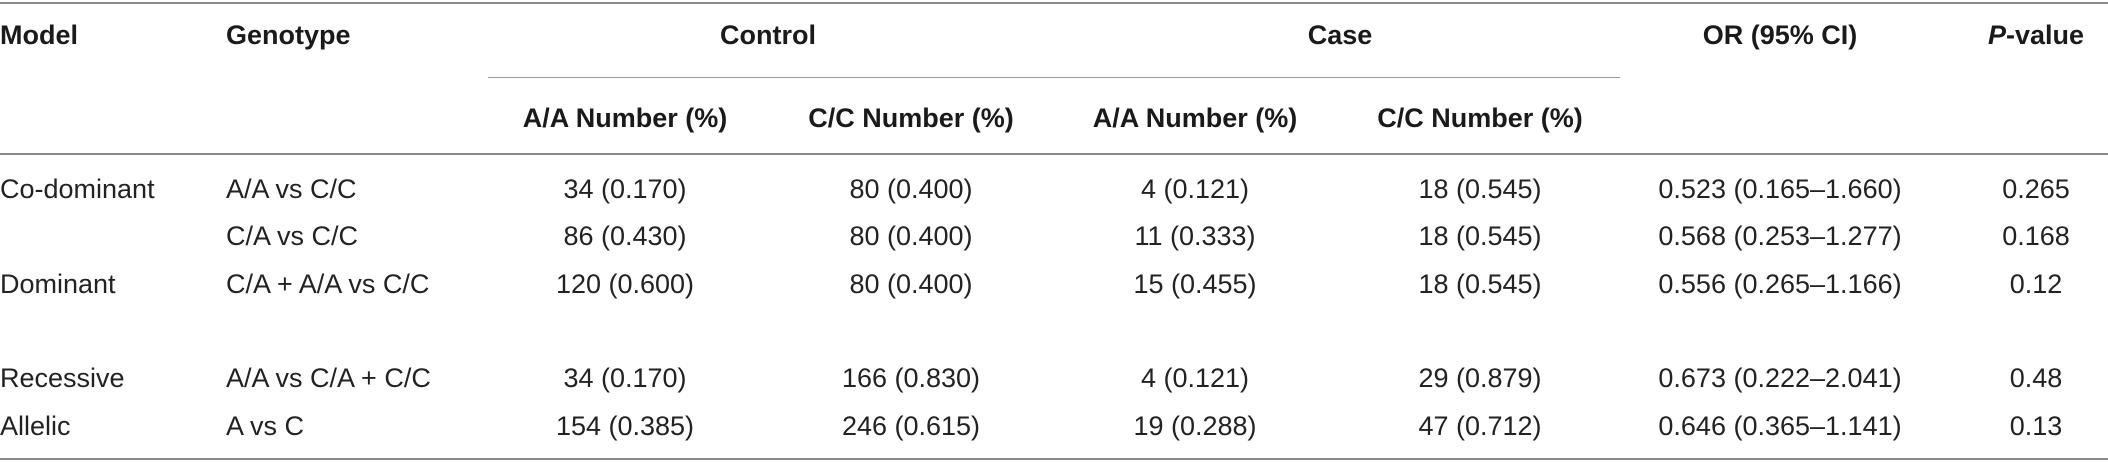 This screenshot has width=2108, height=462. Describe the element at coordinates (77, 189) in the screenshot. I see `row-1-model: Co-dominant` at that location.